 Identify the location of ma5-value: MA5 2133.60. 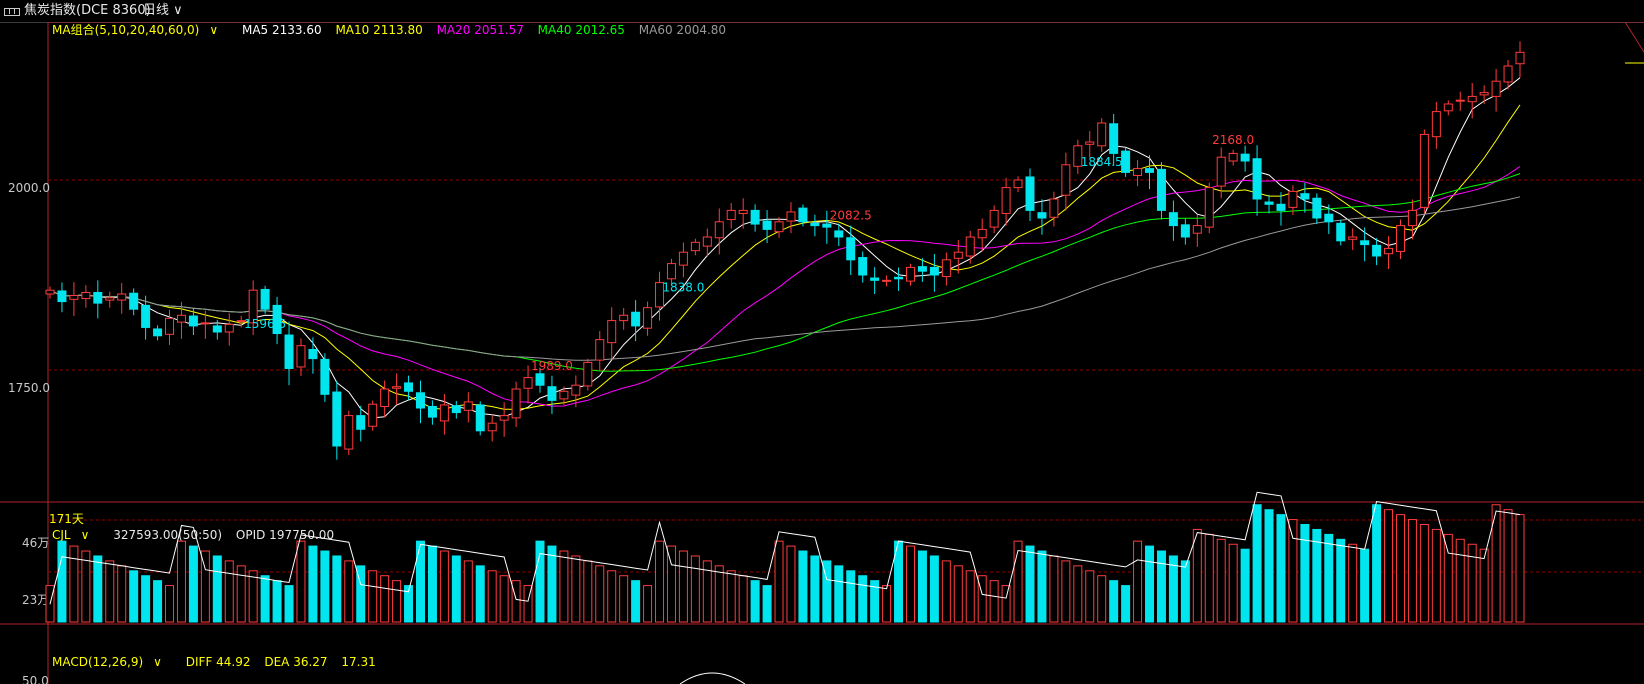
(281, 30).